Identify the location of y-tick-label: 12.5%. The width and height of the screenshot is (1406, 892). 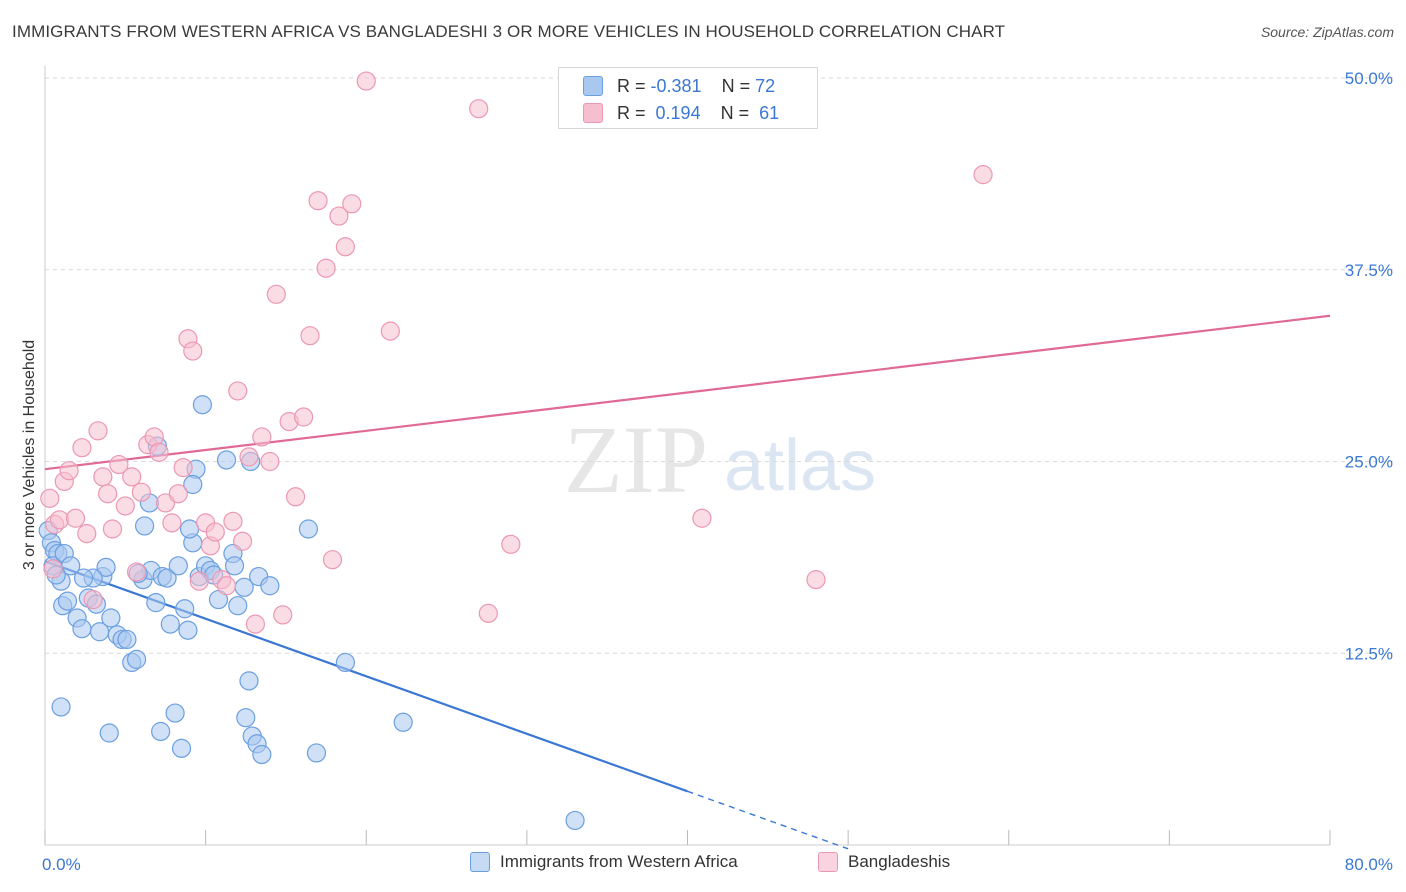
(1369, 653).